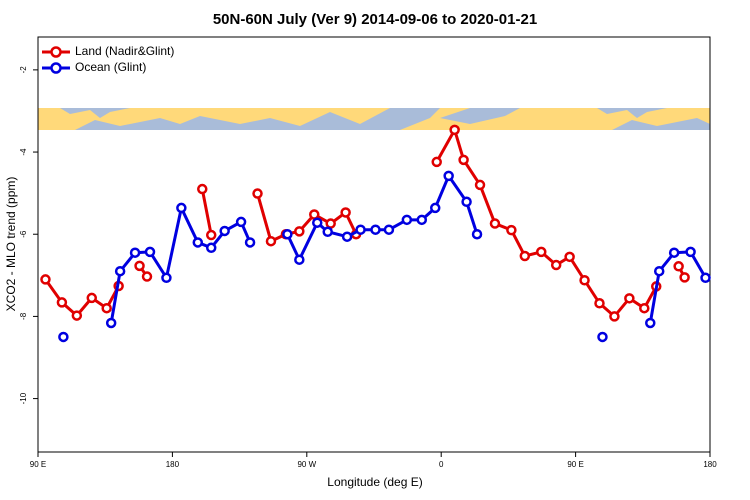 Image resolution: width=750 pixels, height=500 pixels. I want to click on y-axis-label: XCO2 - MLO trend (ppm), so click(11, 244).